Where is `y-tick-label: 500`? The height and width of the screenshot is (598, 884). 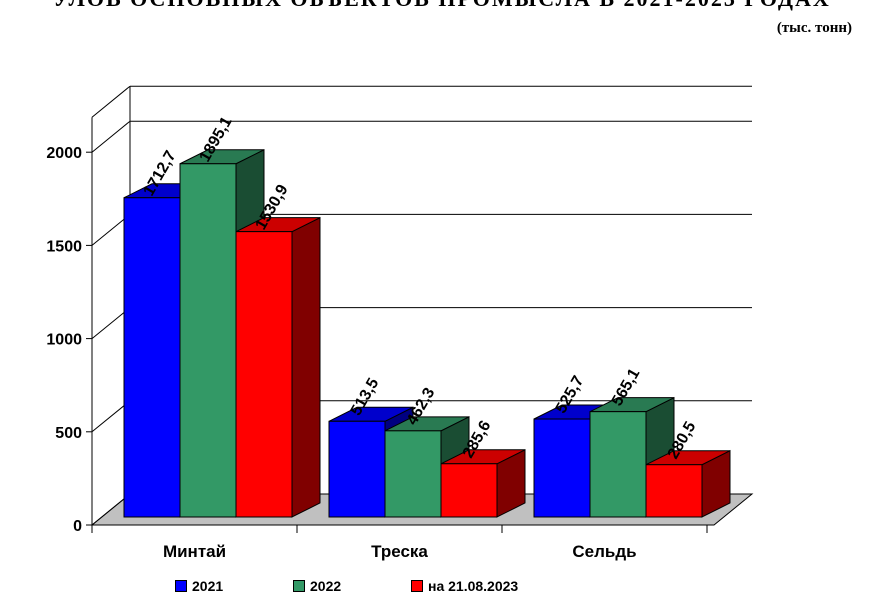 y-tick-label: 500 is located at coordinates (68, 433).